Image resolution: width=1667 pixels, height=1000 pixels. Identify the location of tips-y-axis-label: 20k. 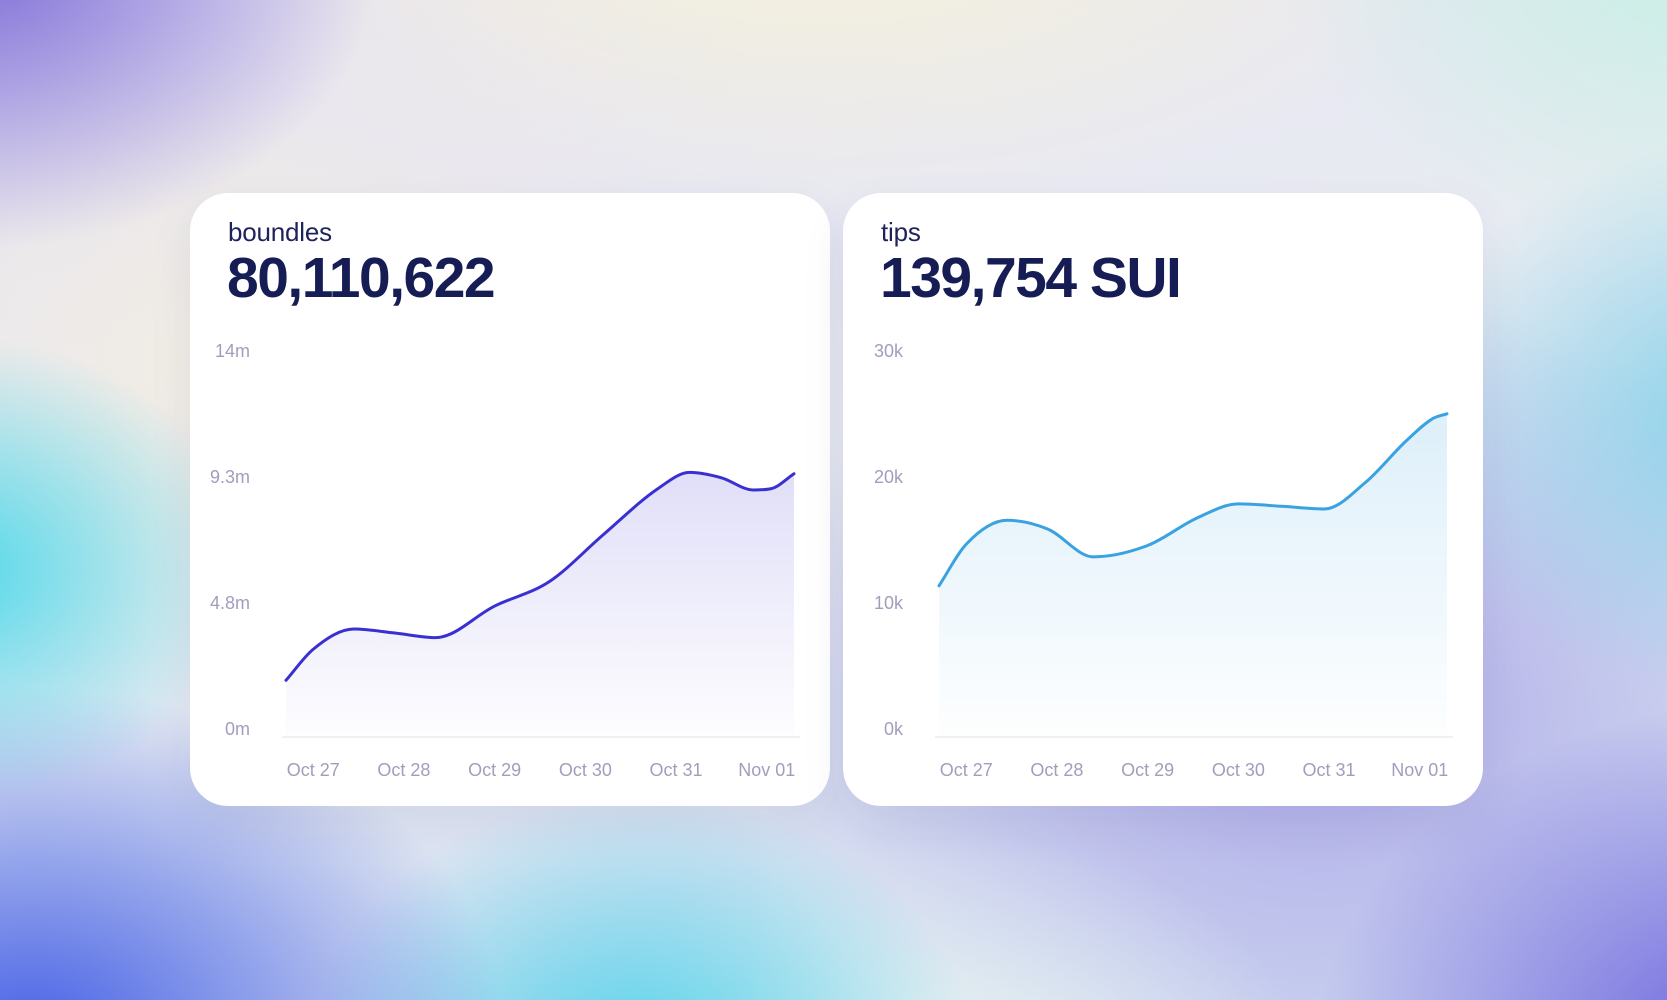
(889, 477).